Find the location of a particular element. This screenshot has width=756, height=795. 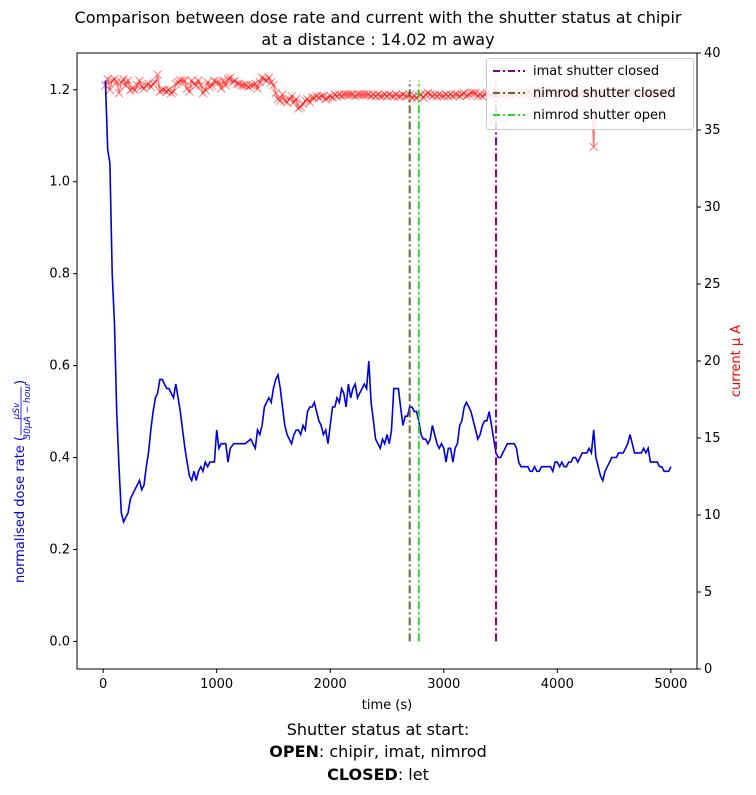

footer-open: OPEN: chipir, imat, nimrod is located at coordinates (378, 751).